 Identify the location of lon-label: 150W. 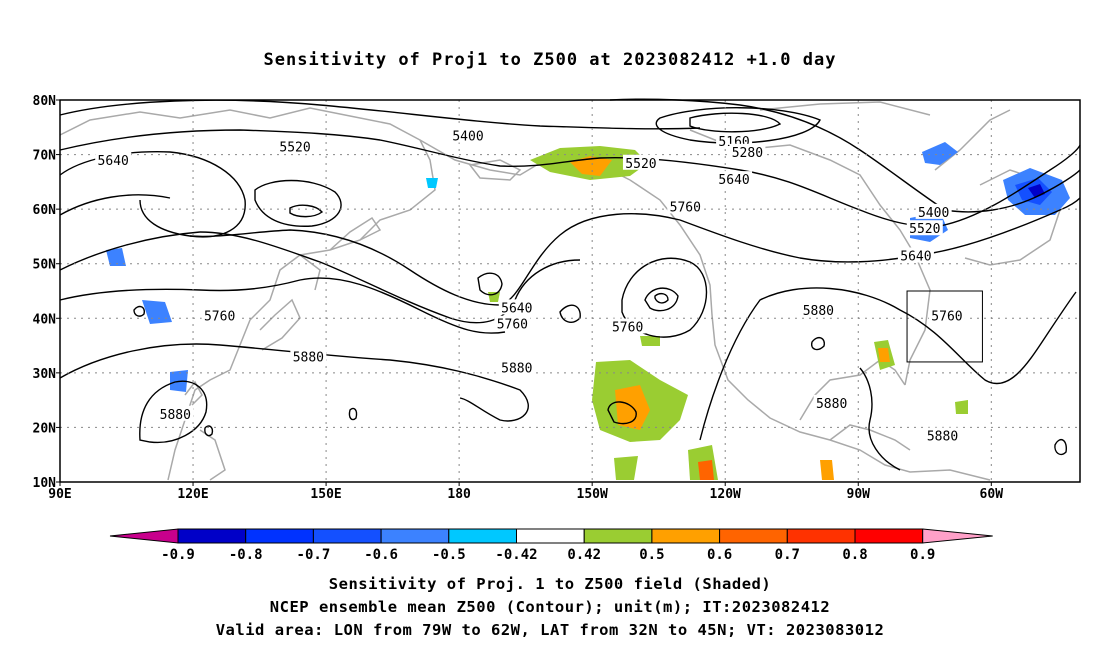
(592, 494).